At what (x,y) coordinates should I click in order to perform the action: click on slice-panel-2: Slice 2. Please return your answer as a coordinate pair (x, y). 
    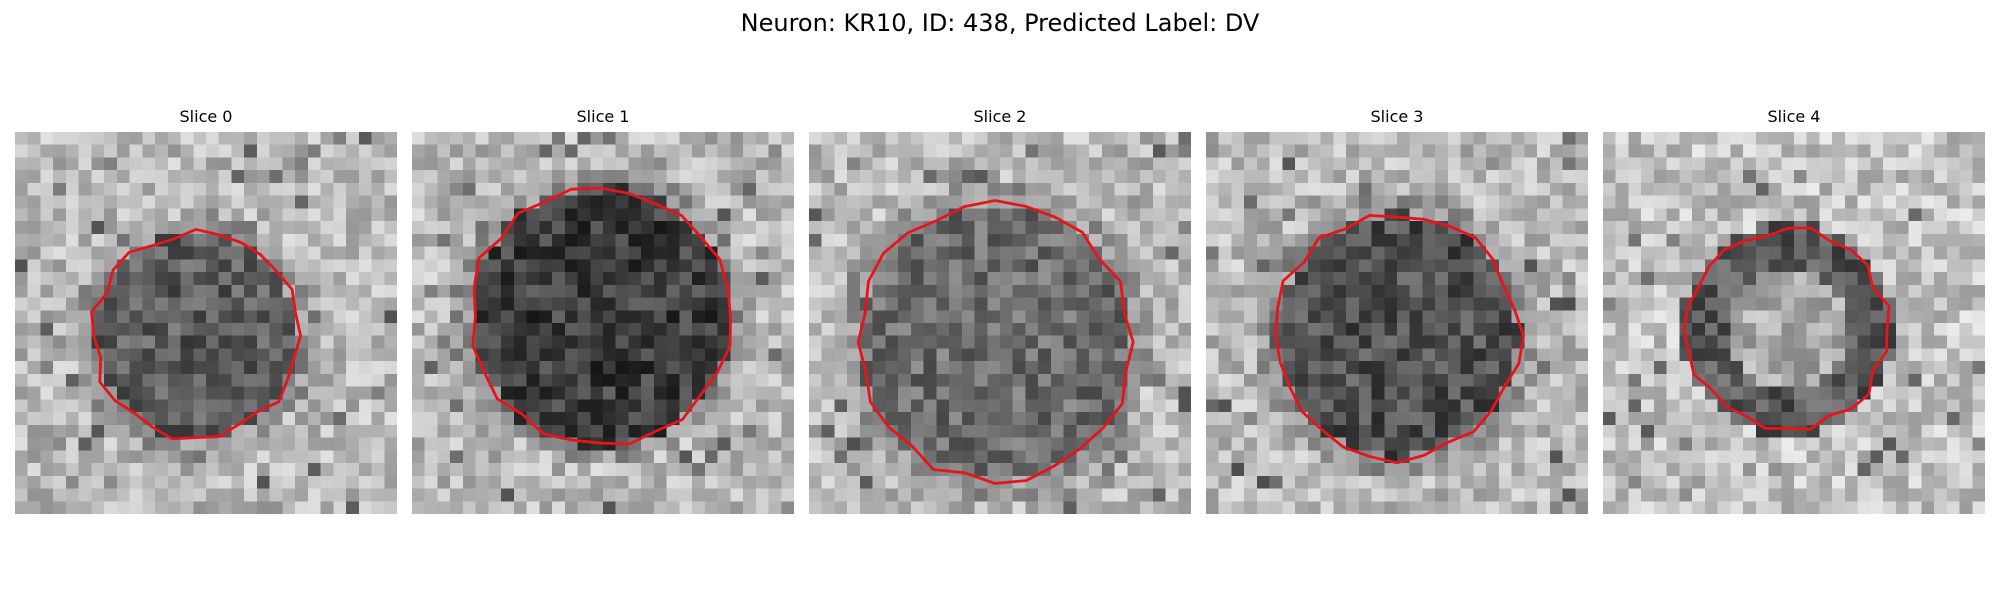
    Looking at the image, I should click on (1000, 309).